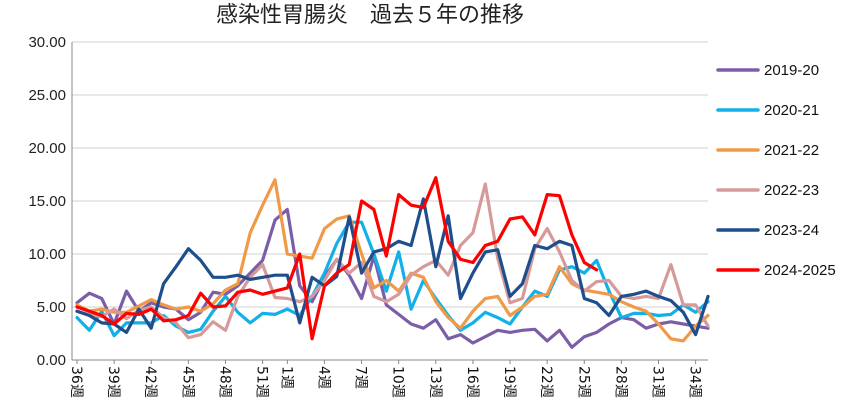 The image size is (852, 417). Describe the element at coordinates (791, 110) in the screenshot. I see `legend-label: 2020-21` at that location.